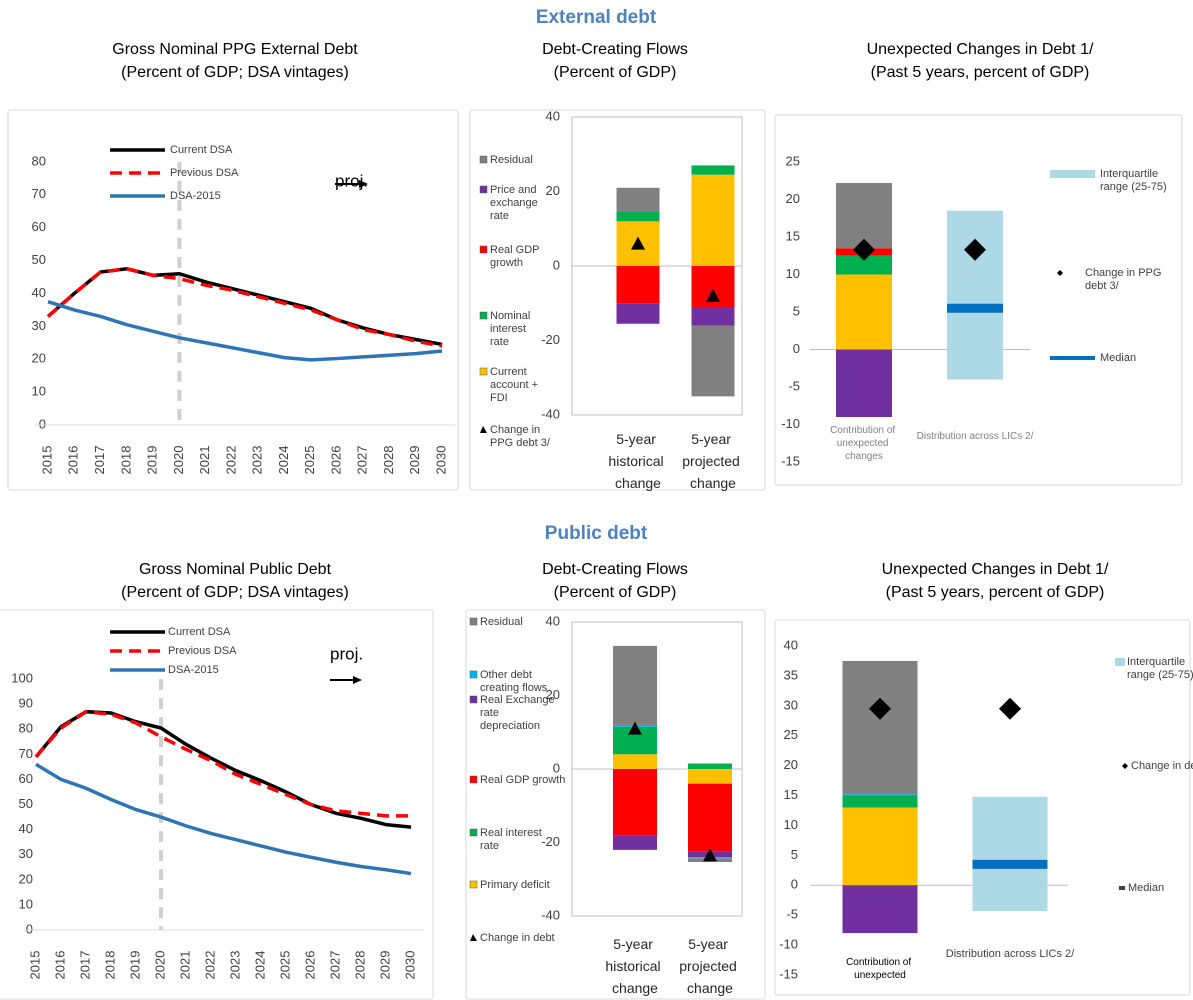 Image resolution: width=1193 pixels, height=1000 pixels. Describe the element at coordinates (615, 72) in the screenshot. I see `chart-subtitle: (Percent of GDP)` at that location.